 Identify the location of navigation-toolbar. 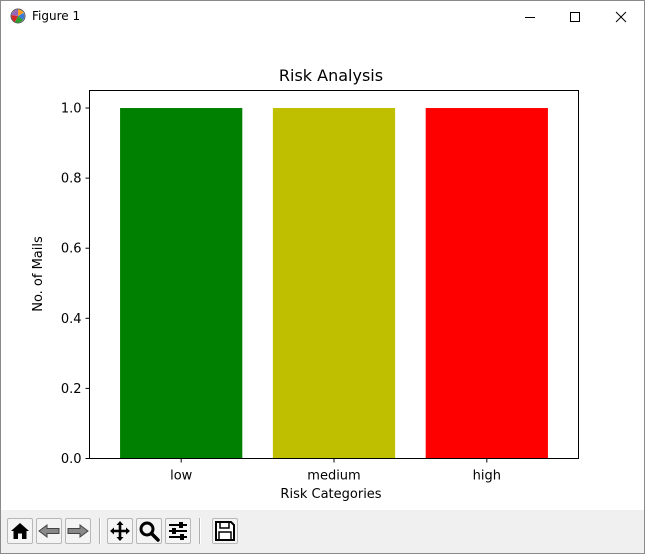
(322, 531).